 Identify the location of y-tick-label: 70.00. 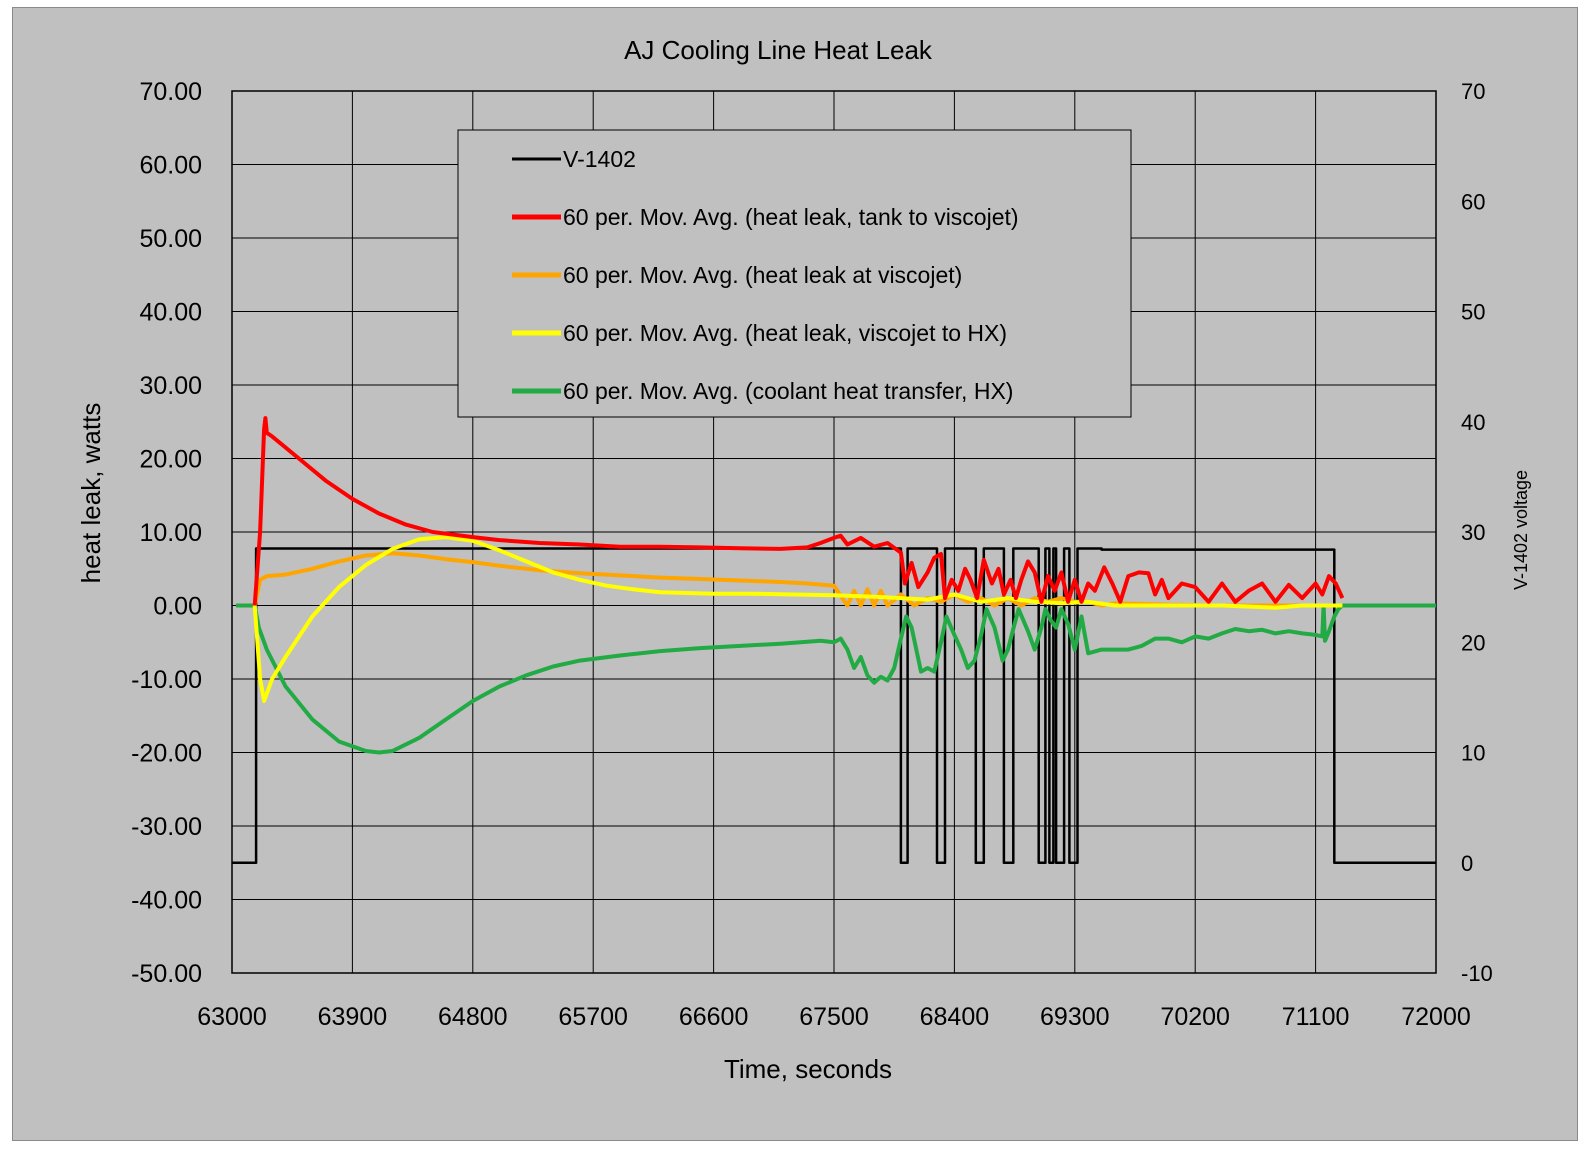
(170, 92).